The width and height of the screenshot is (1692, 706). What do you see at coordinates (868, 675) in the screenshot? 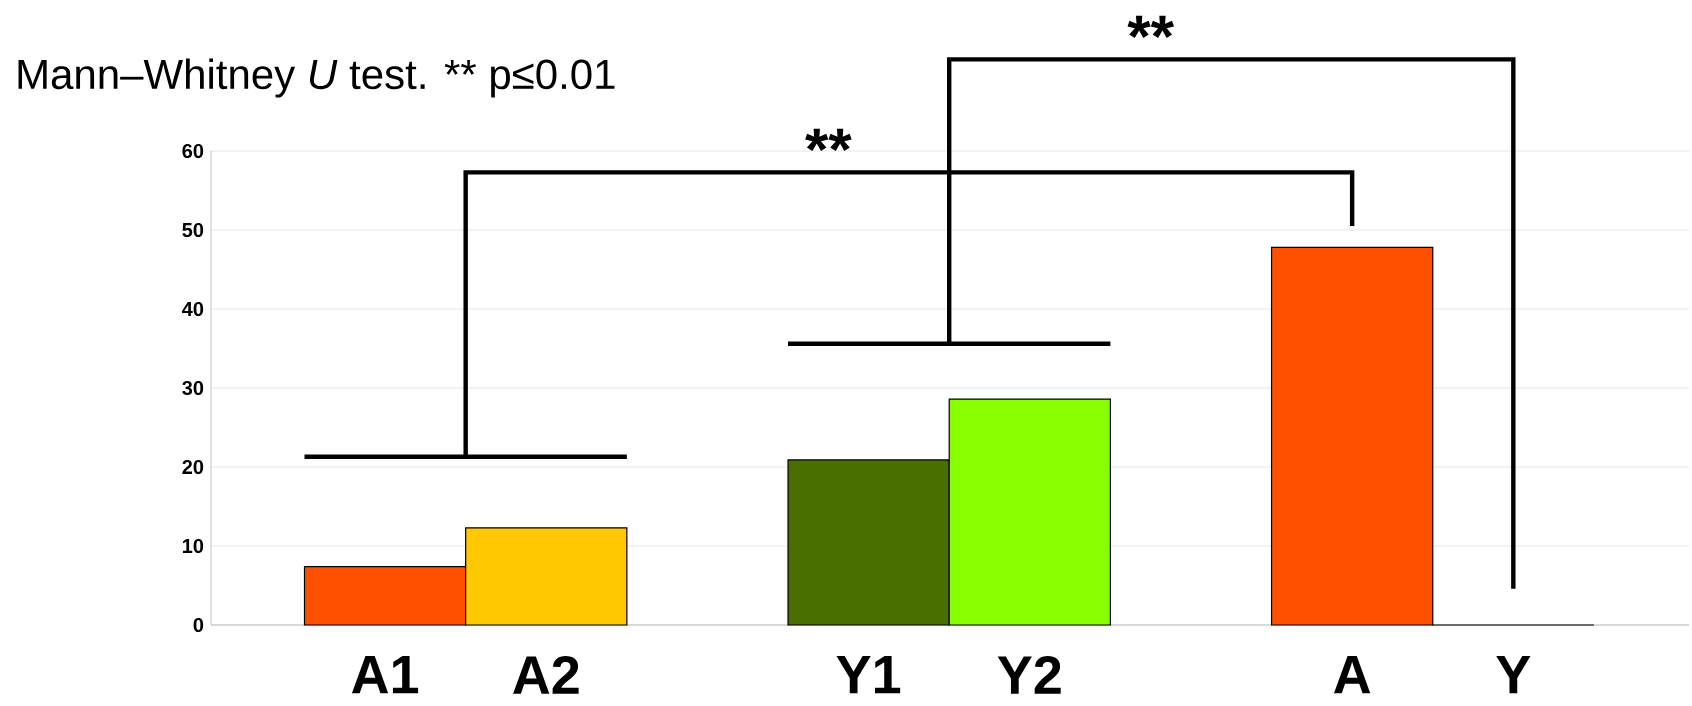
I see `x-tick-label: Y1` at bounding box center [868, 675].